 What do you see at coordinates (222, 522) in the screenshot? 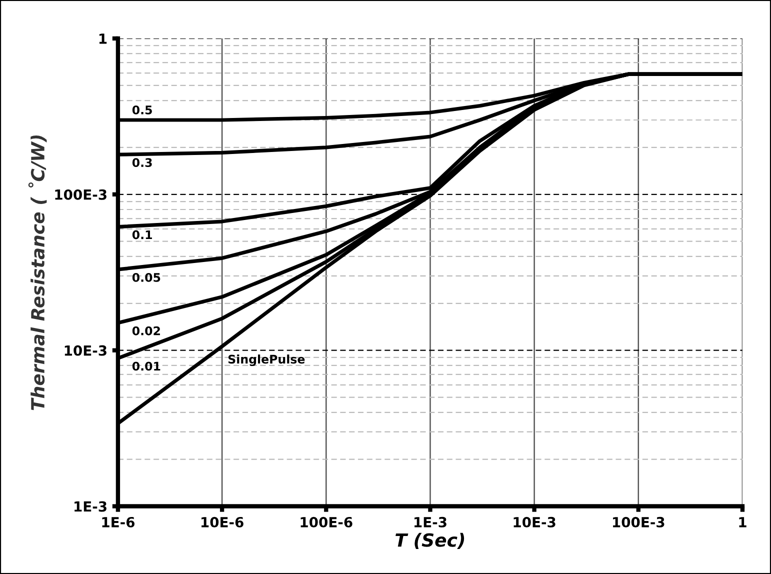
I see `x-tick-label: 10E-6` at bounding box center [222, 522].